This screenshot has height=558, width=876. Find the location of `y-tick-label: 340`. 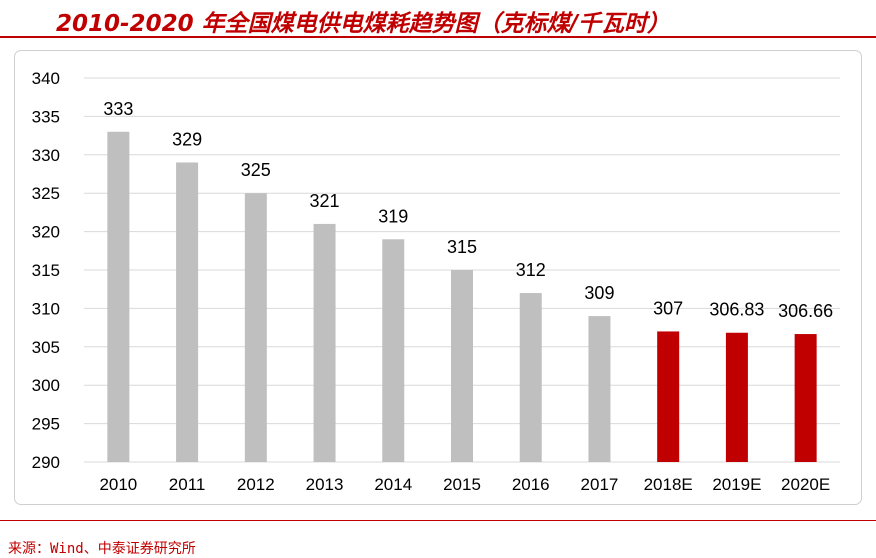

y-tick-label: 340 is located at coordinates (46, 78).